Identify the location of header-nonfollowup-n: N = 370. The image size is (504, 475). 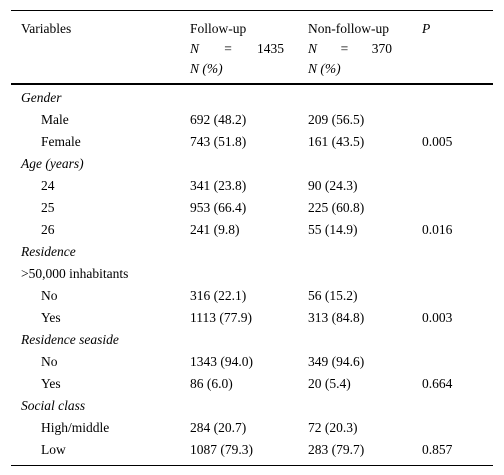
(350, 49).